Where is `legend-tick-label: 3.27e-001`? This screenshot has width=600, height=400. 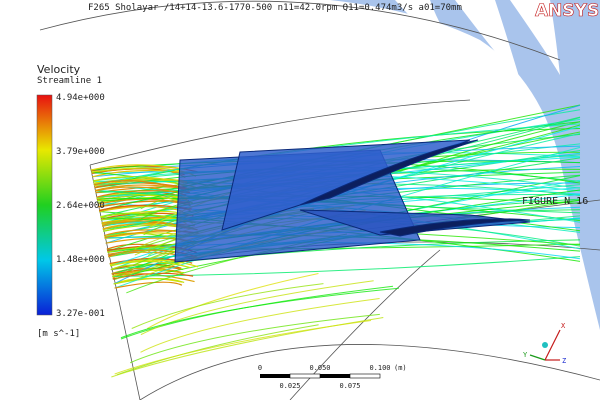
legend-tick-label: 3.27e-001 is located at coordinates (80, 314).